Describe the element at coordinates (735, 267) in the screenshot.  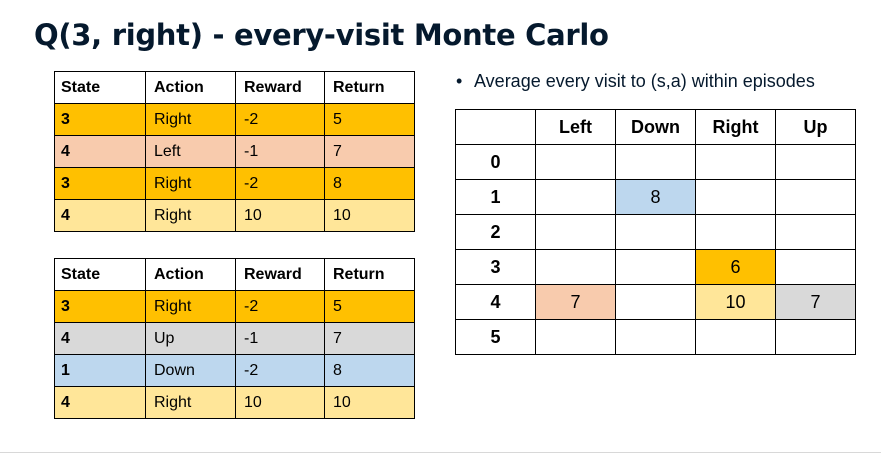
I see `q-cell-s3-right: 6` at that location.